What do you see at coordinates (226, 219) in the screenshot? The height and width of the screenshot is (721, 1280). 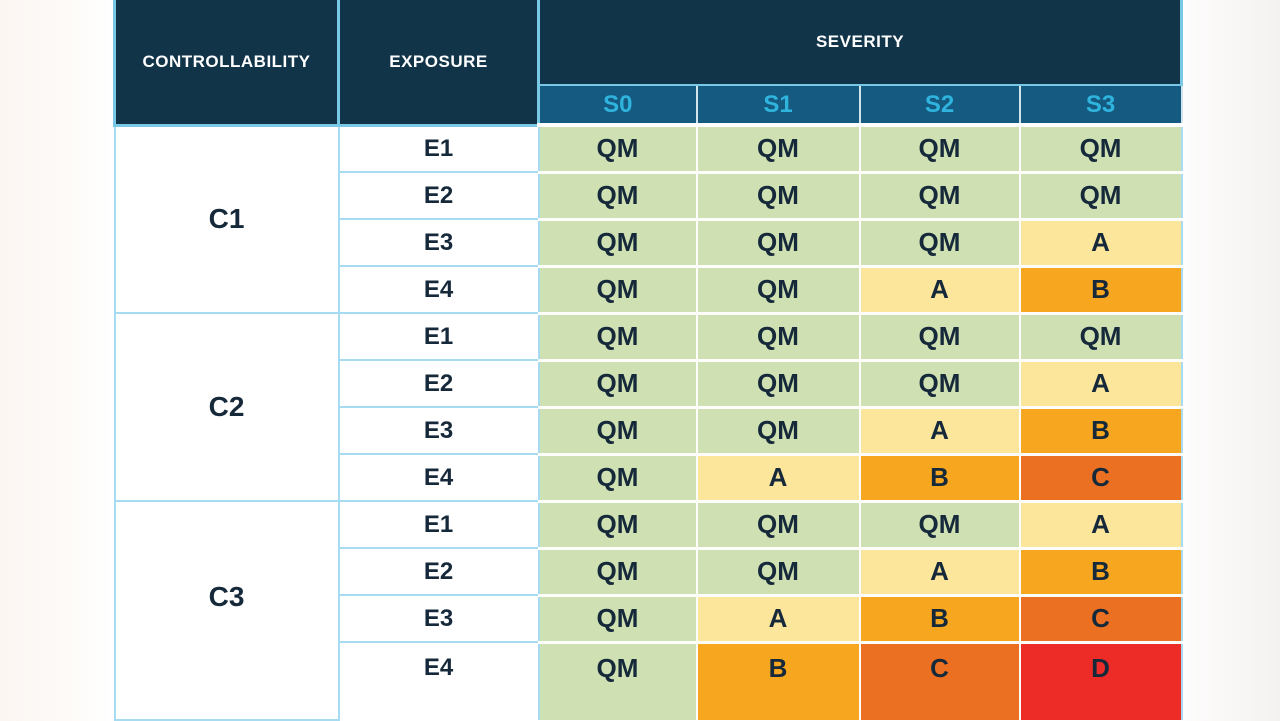 I see `controllability-label-c1: C1` at bounding box center [226, 219].